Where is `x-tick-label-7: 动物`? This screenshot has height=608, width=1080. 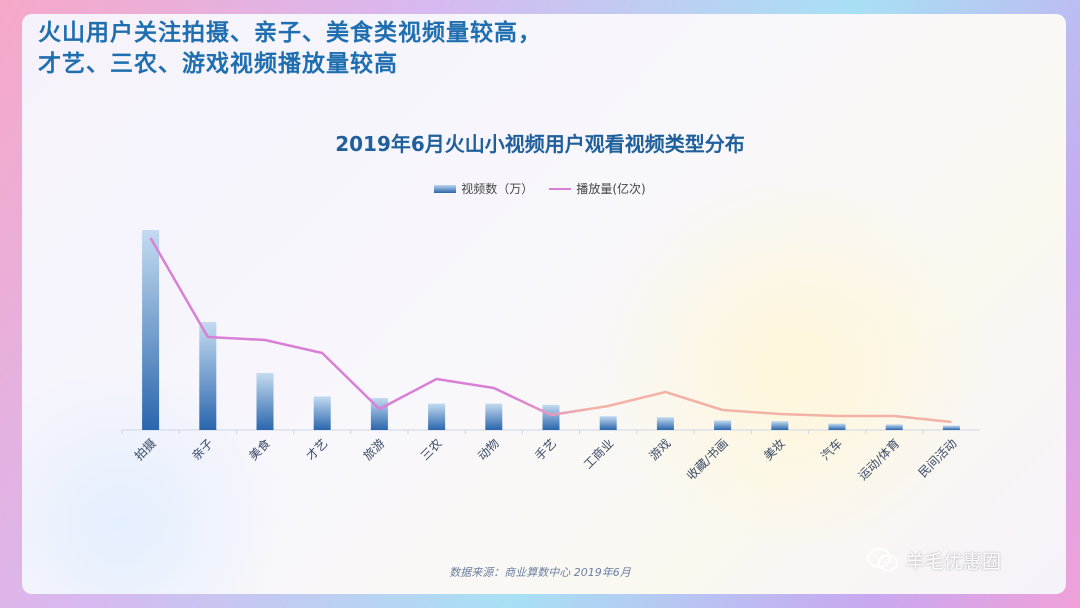
x-tick-label-7: 动物 is located at coordinates (488, 449).